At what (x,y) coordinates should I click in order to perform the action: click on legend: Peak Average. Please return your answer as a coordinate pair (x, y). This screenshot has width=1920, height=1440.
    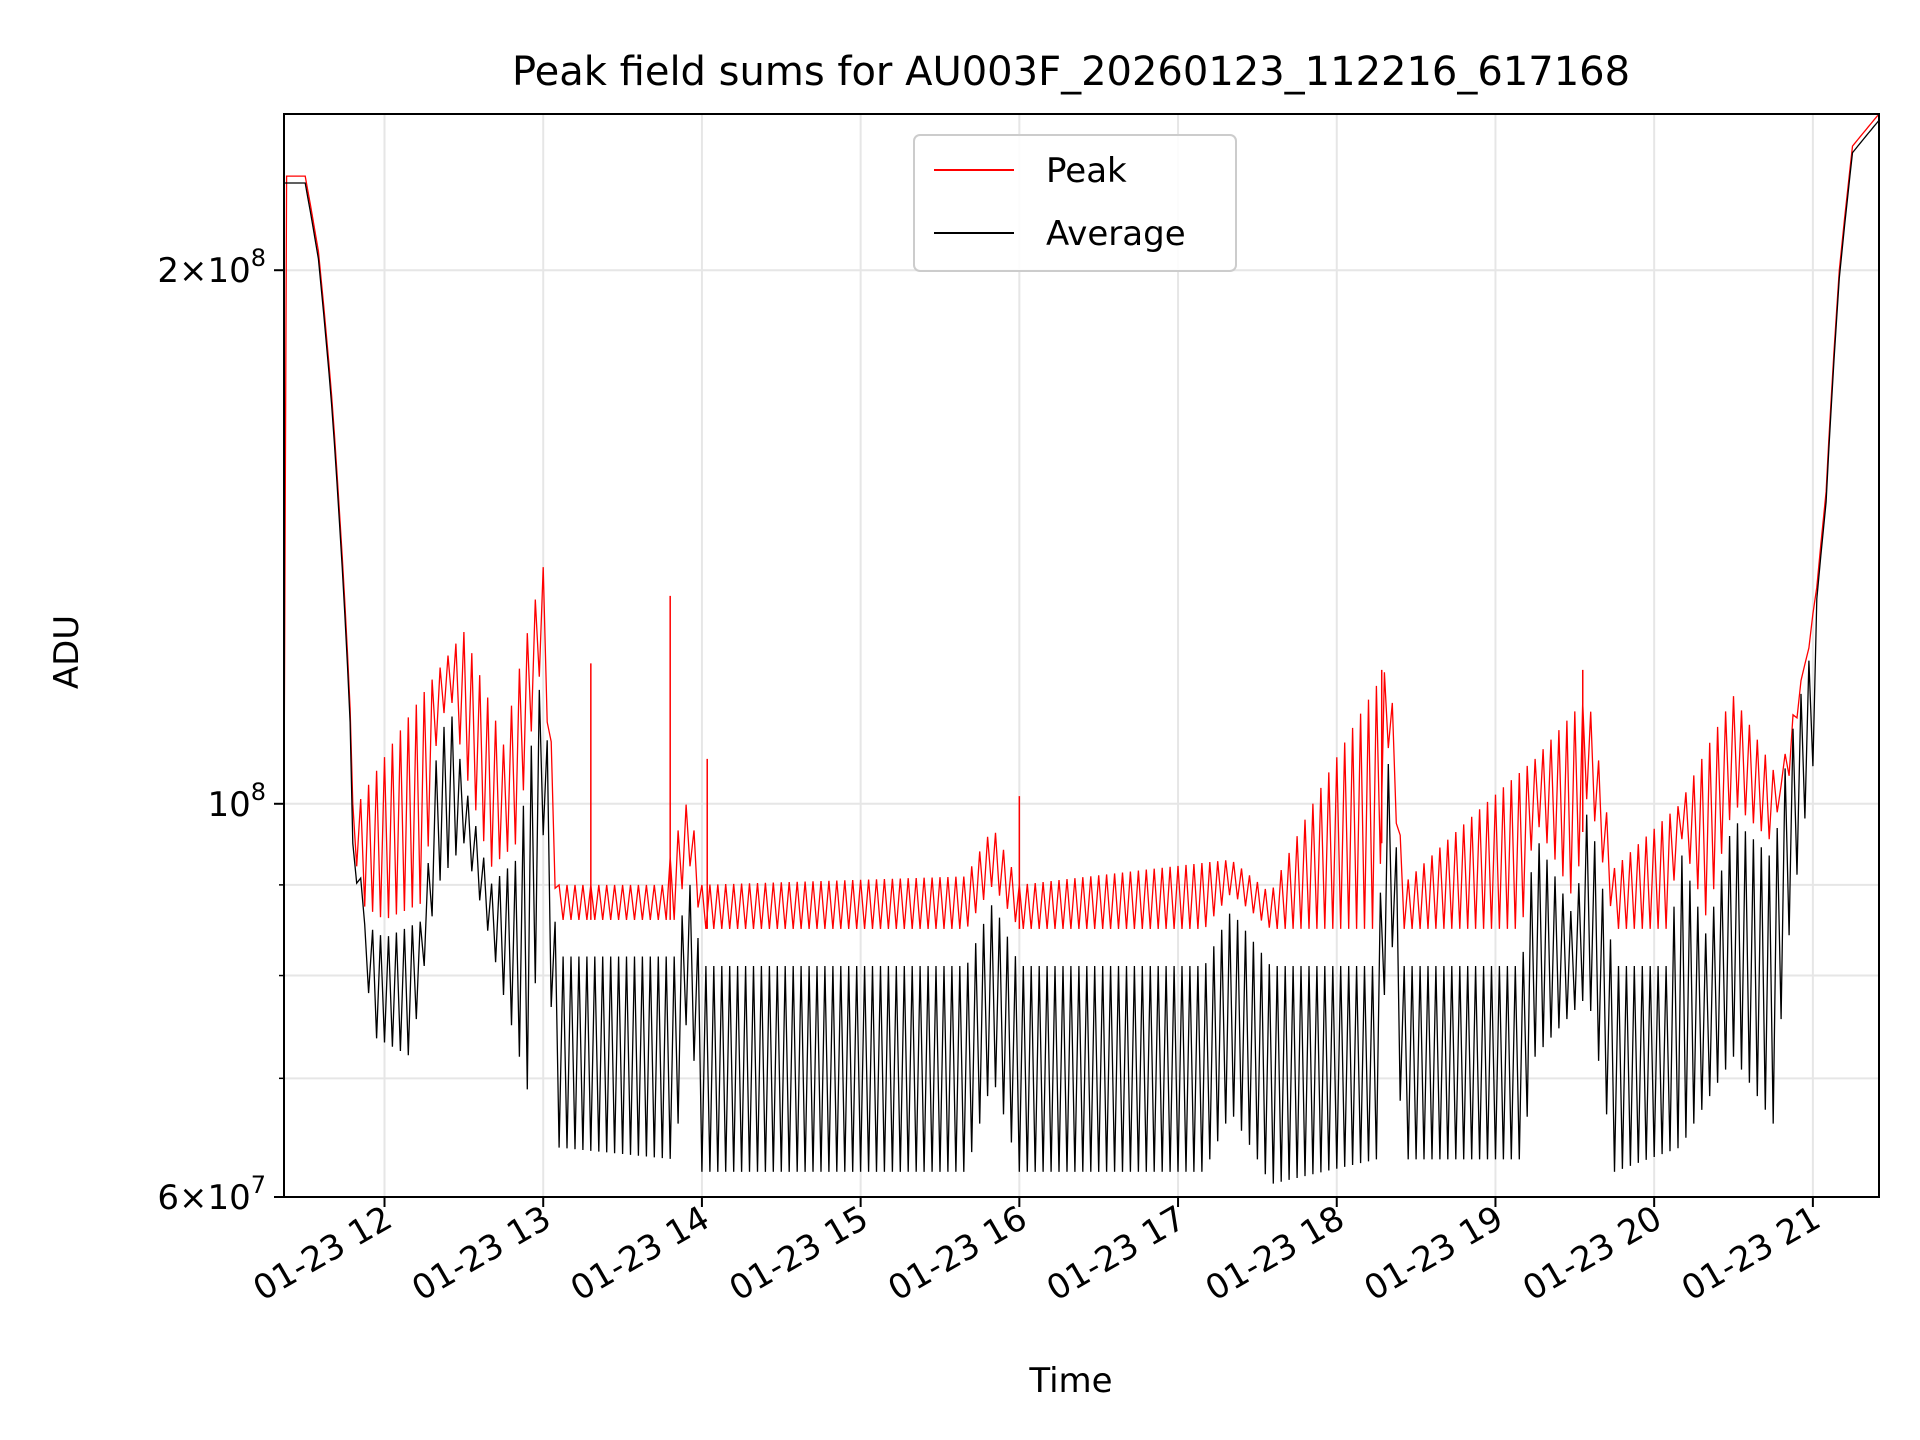
    Looking at the image, I should click on (1075, 203).